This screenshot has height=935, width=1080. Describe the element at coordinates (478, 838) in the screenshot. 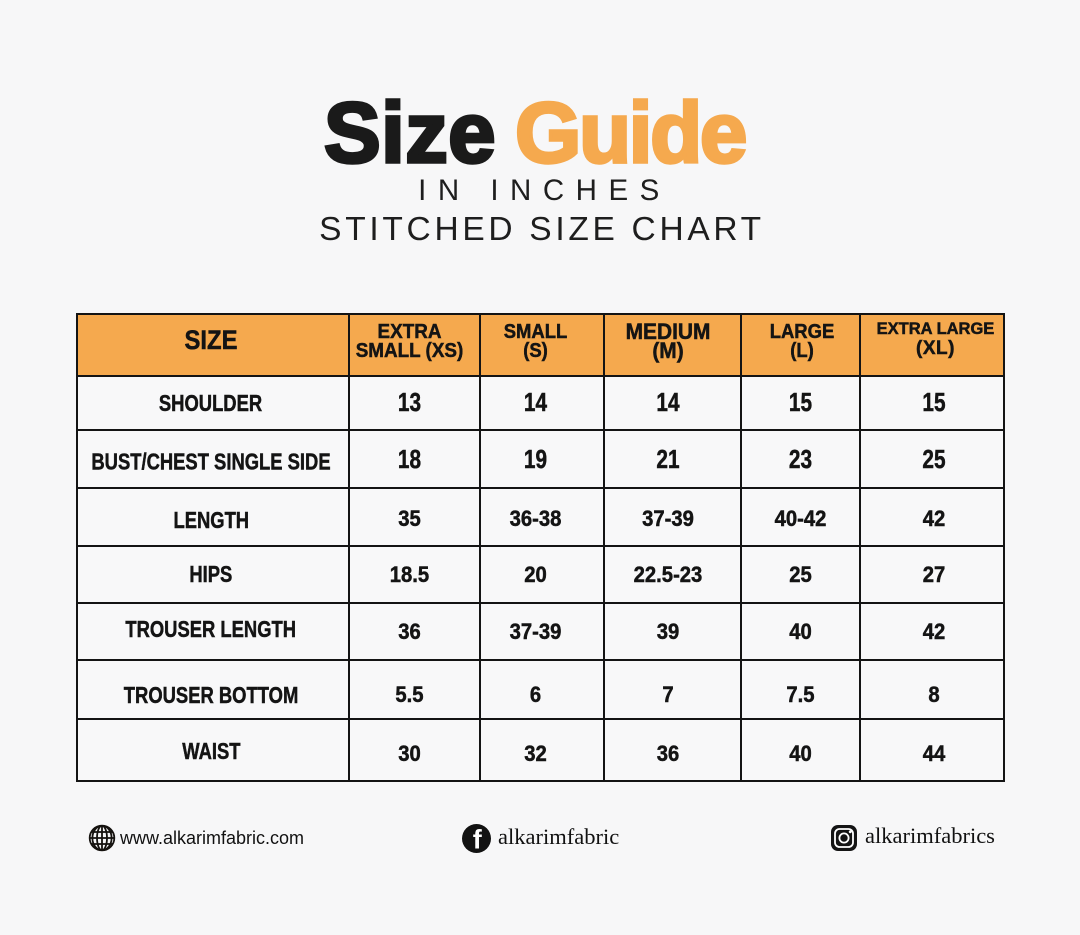

I see `svg-text: f` at that location.